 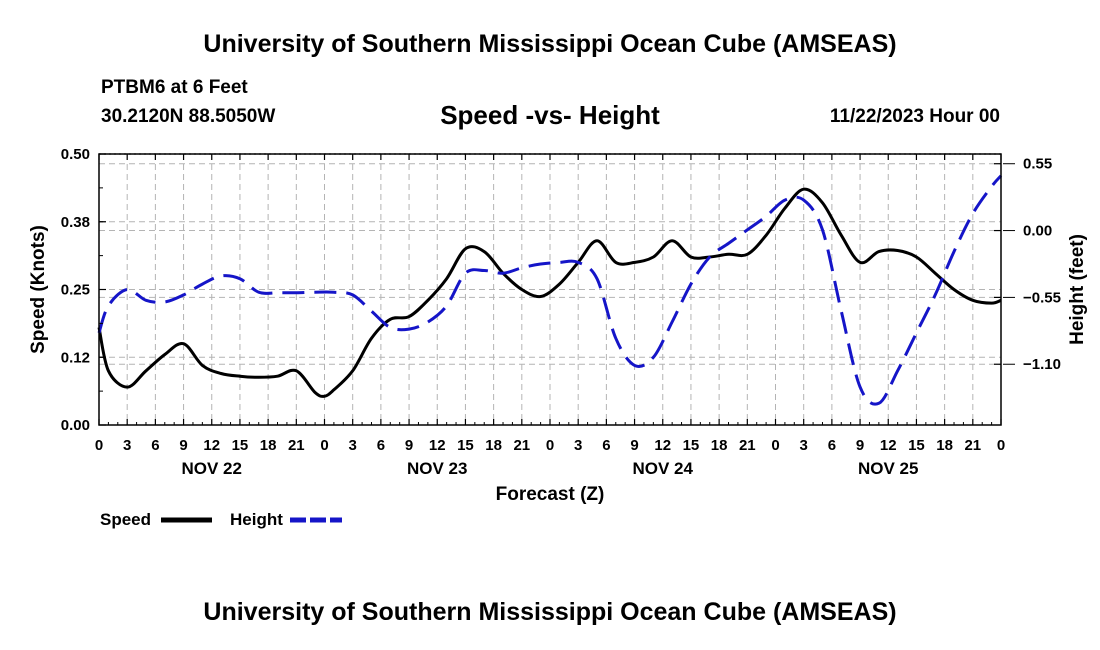 I want to click on day-label: NOV 25, so click(x=888, y=468).